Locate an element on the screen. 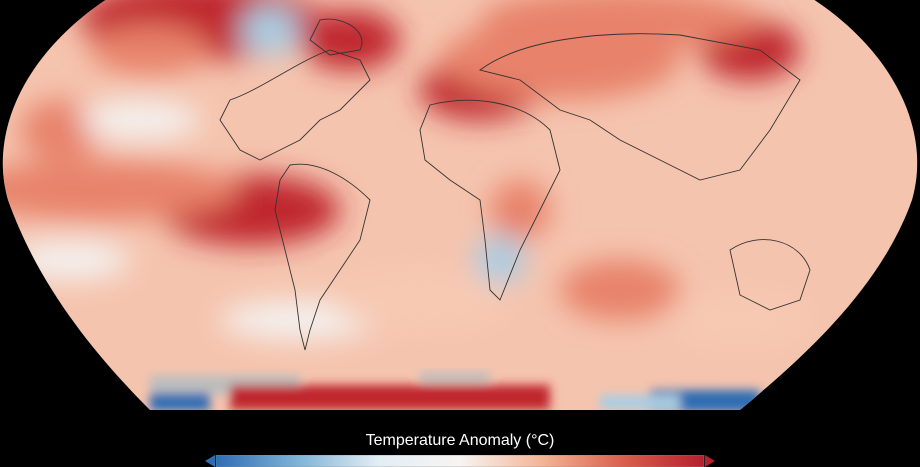 The height and width of the screenshot is (467, 920). colorbar-gradient is located at coordinates (460, 461).